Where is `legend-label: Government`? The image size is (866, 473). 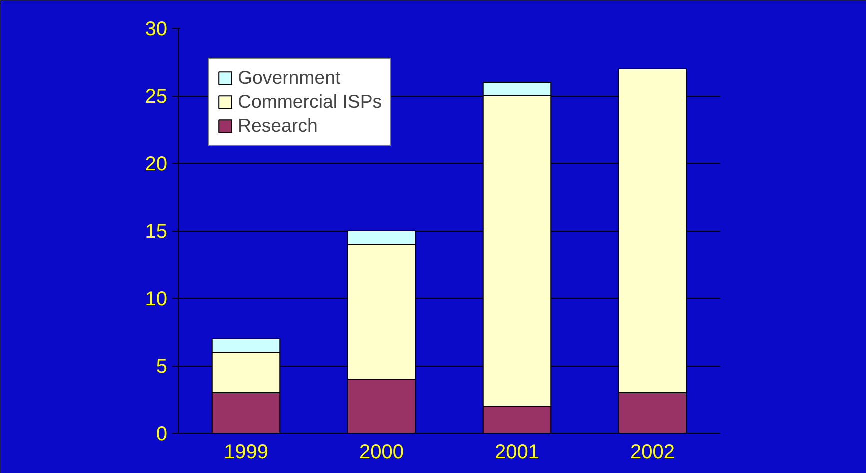
legend-label: Government is located at coordinates (289, 78).